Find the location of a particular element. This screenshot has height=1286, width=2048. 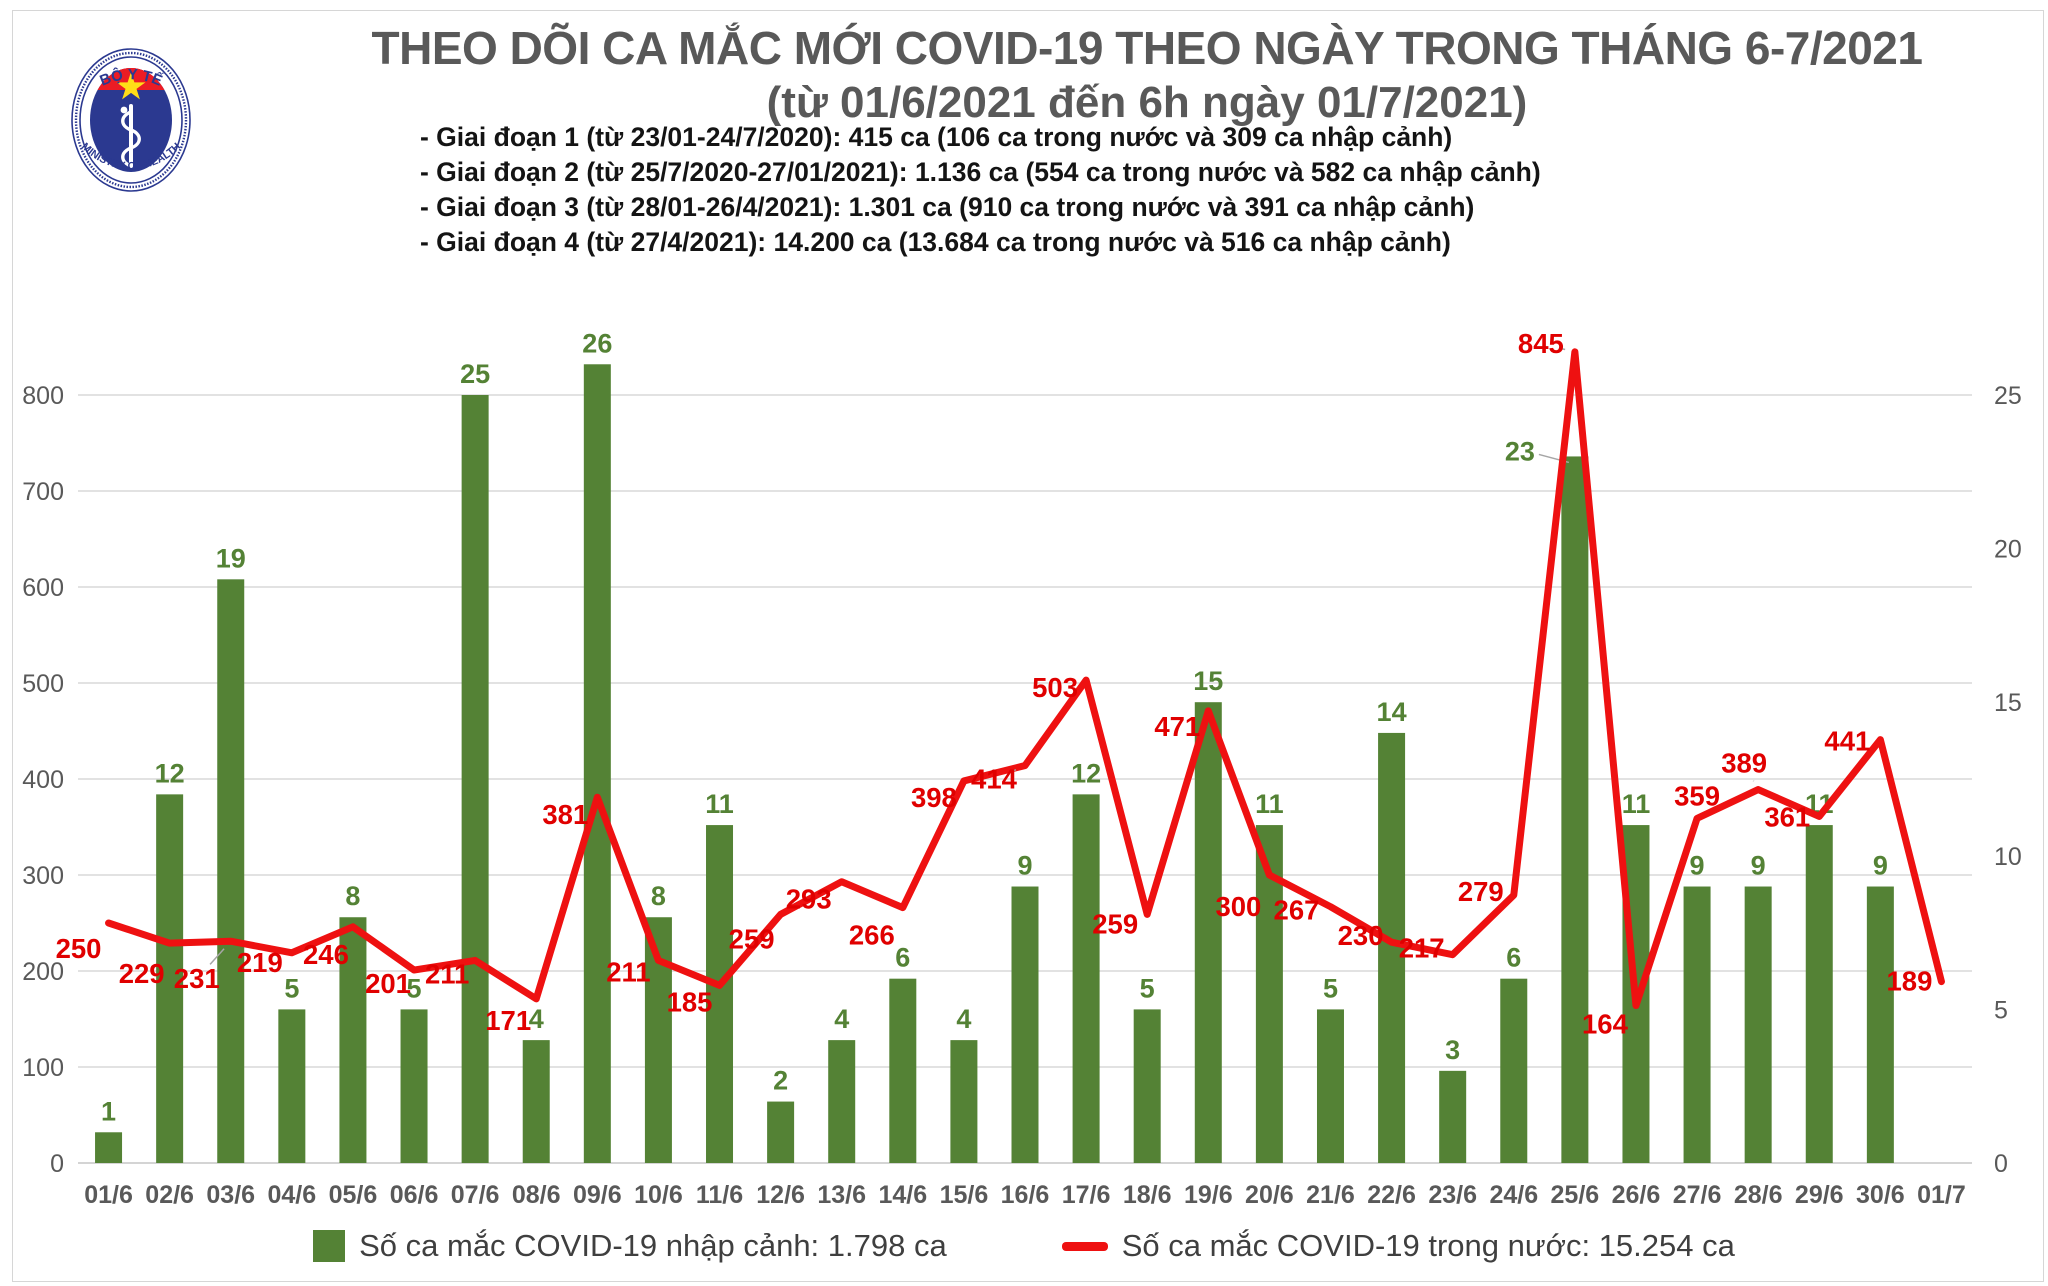

x-axis-date-label: 19/6 is located at coordinates (1208, 1195).